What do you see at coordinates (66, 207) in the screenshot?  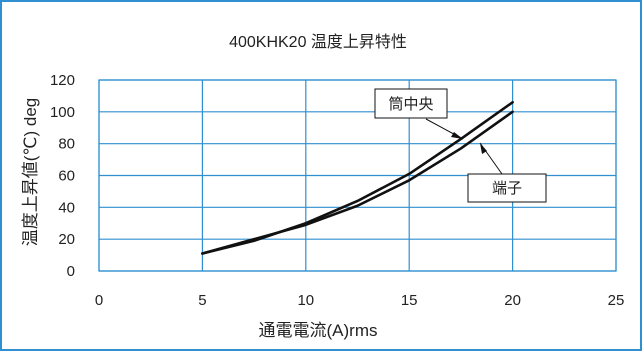 I see `y-tick-label: 40` at bounding box center [66, 207].